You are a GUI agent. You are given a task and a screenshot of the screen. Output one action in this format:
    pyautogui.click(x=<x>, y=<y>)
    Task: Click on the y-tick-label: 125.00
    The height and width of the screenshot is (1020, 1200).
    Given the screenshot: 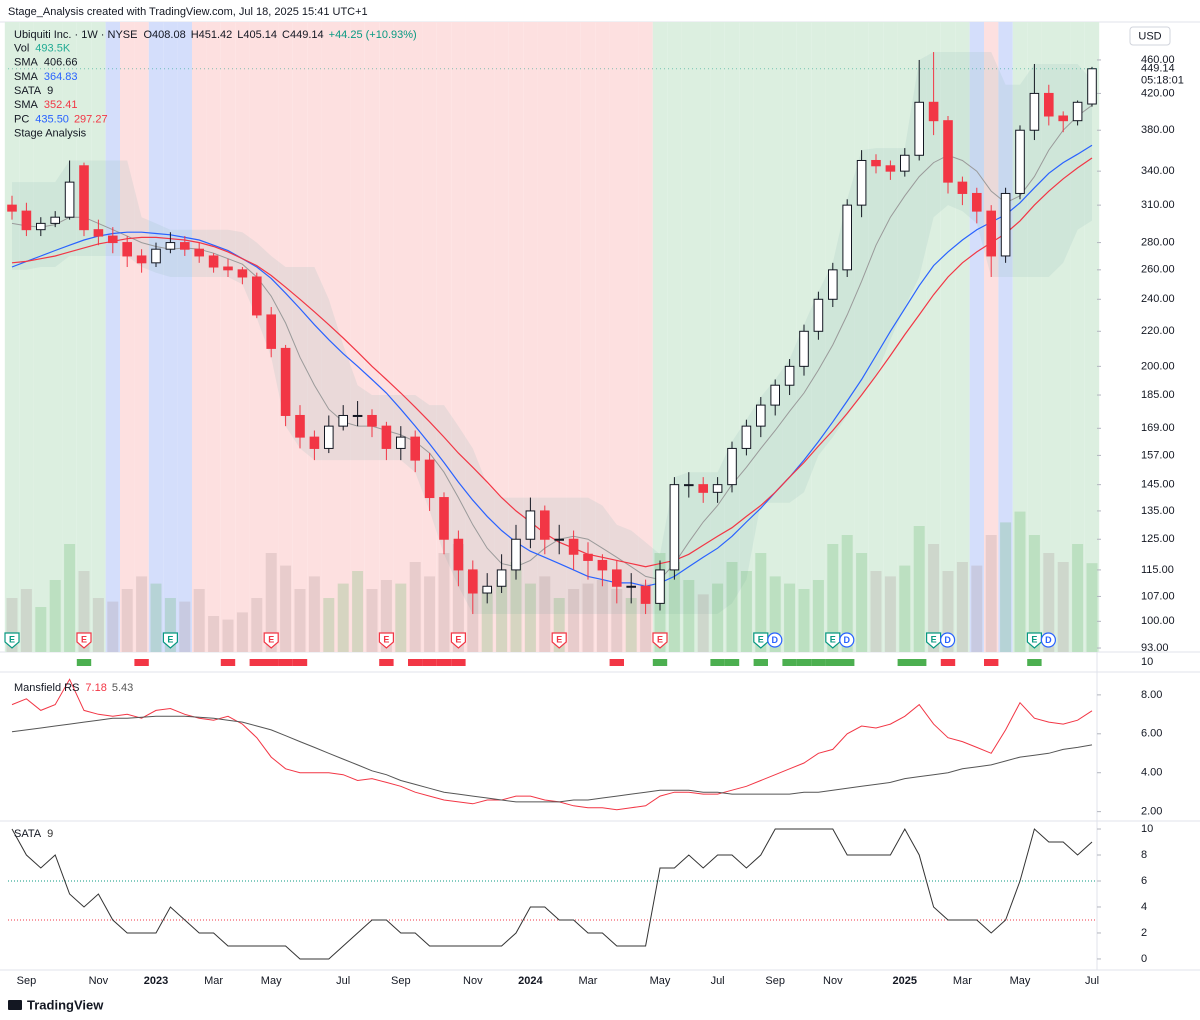 What is the action you would take?
    pyautogui.click(x=1158, y=539)
    